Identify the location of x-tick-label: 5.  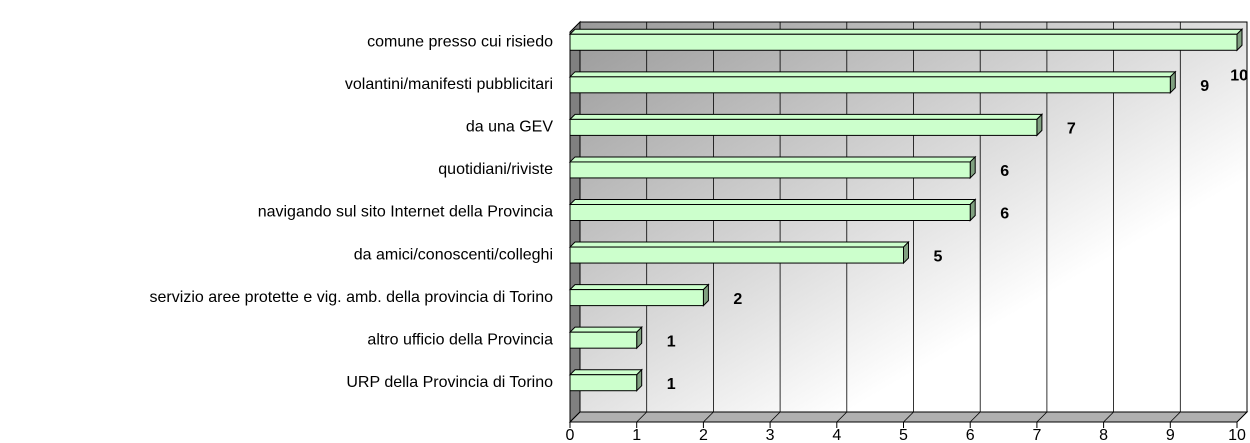
(903, 435).